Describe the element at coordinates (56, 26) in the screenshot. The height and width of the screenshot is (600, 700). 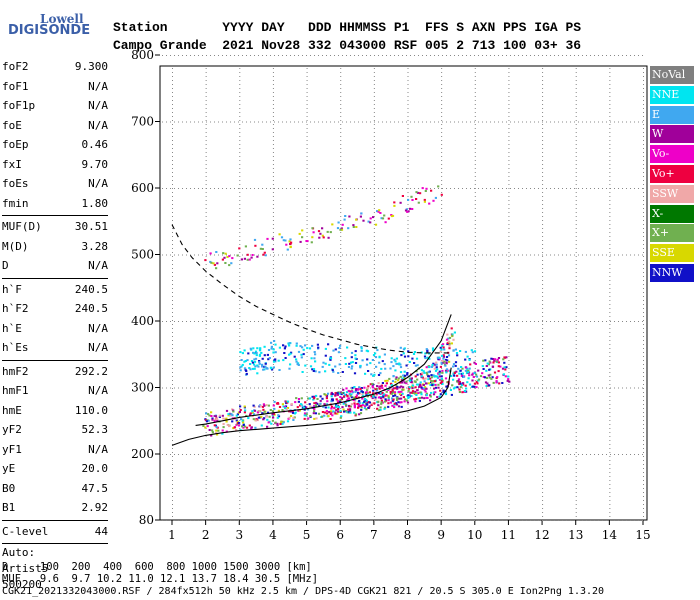
I see `digisonde-logo: Lowell DIGISONDE` at that location.